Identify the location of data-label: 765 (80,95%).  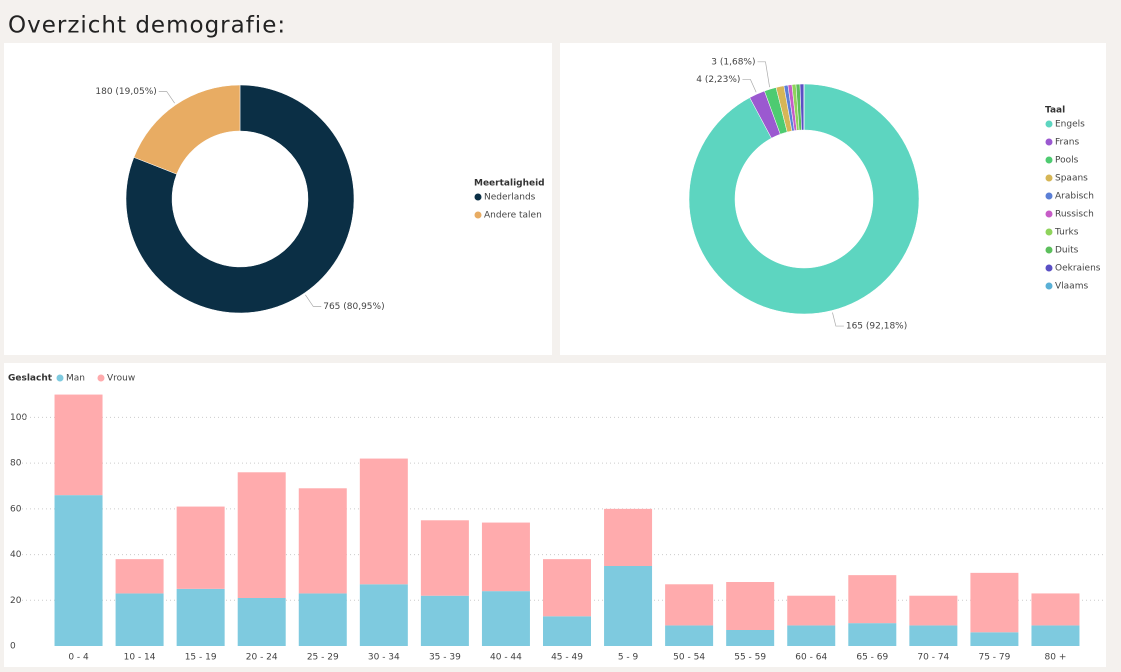
(353, 307).